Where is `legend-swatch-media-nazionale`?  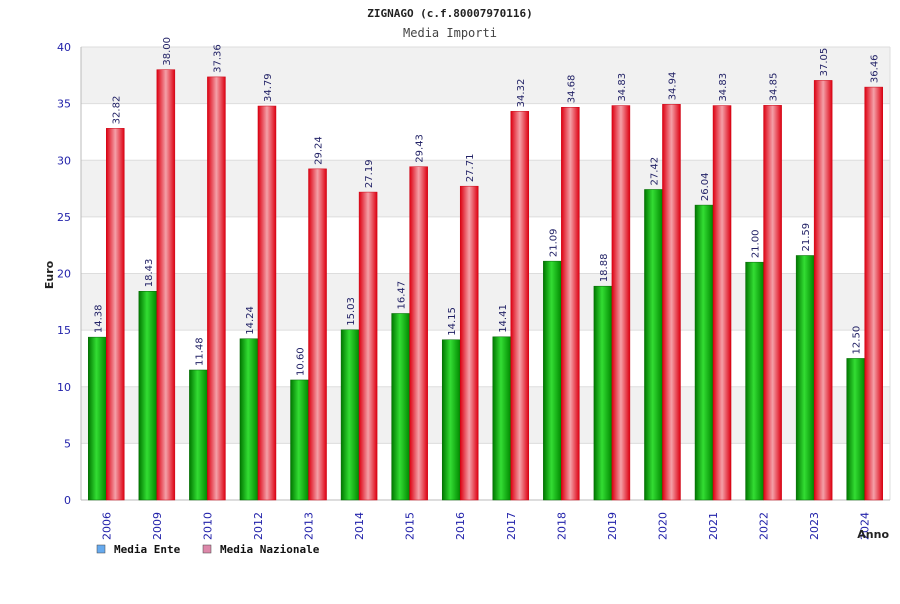
legend-swatch-media-nazionale is located at coordinates (207, 549).